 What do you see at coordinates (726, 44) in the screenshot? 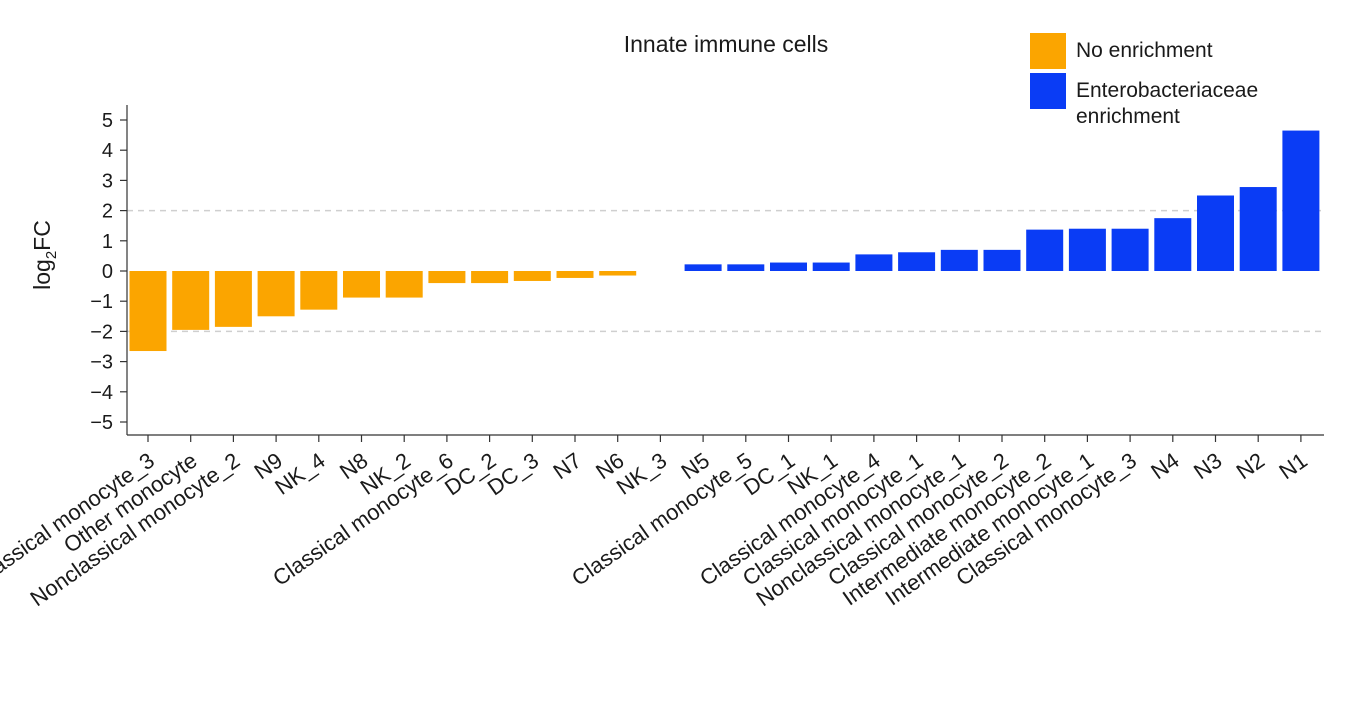
I see `chart-title: Innate immune cells` at bounding box center [726, 44].